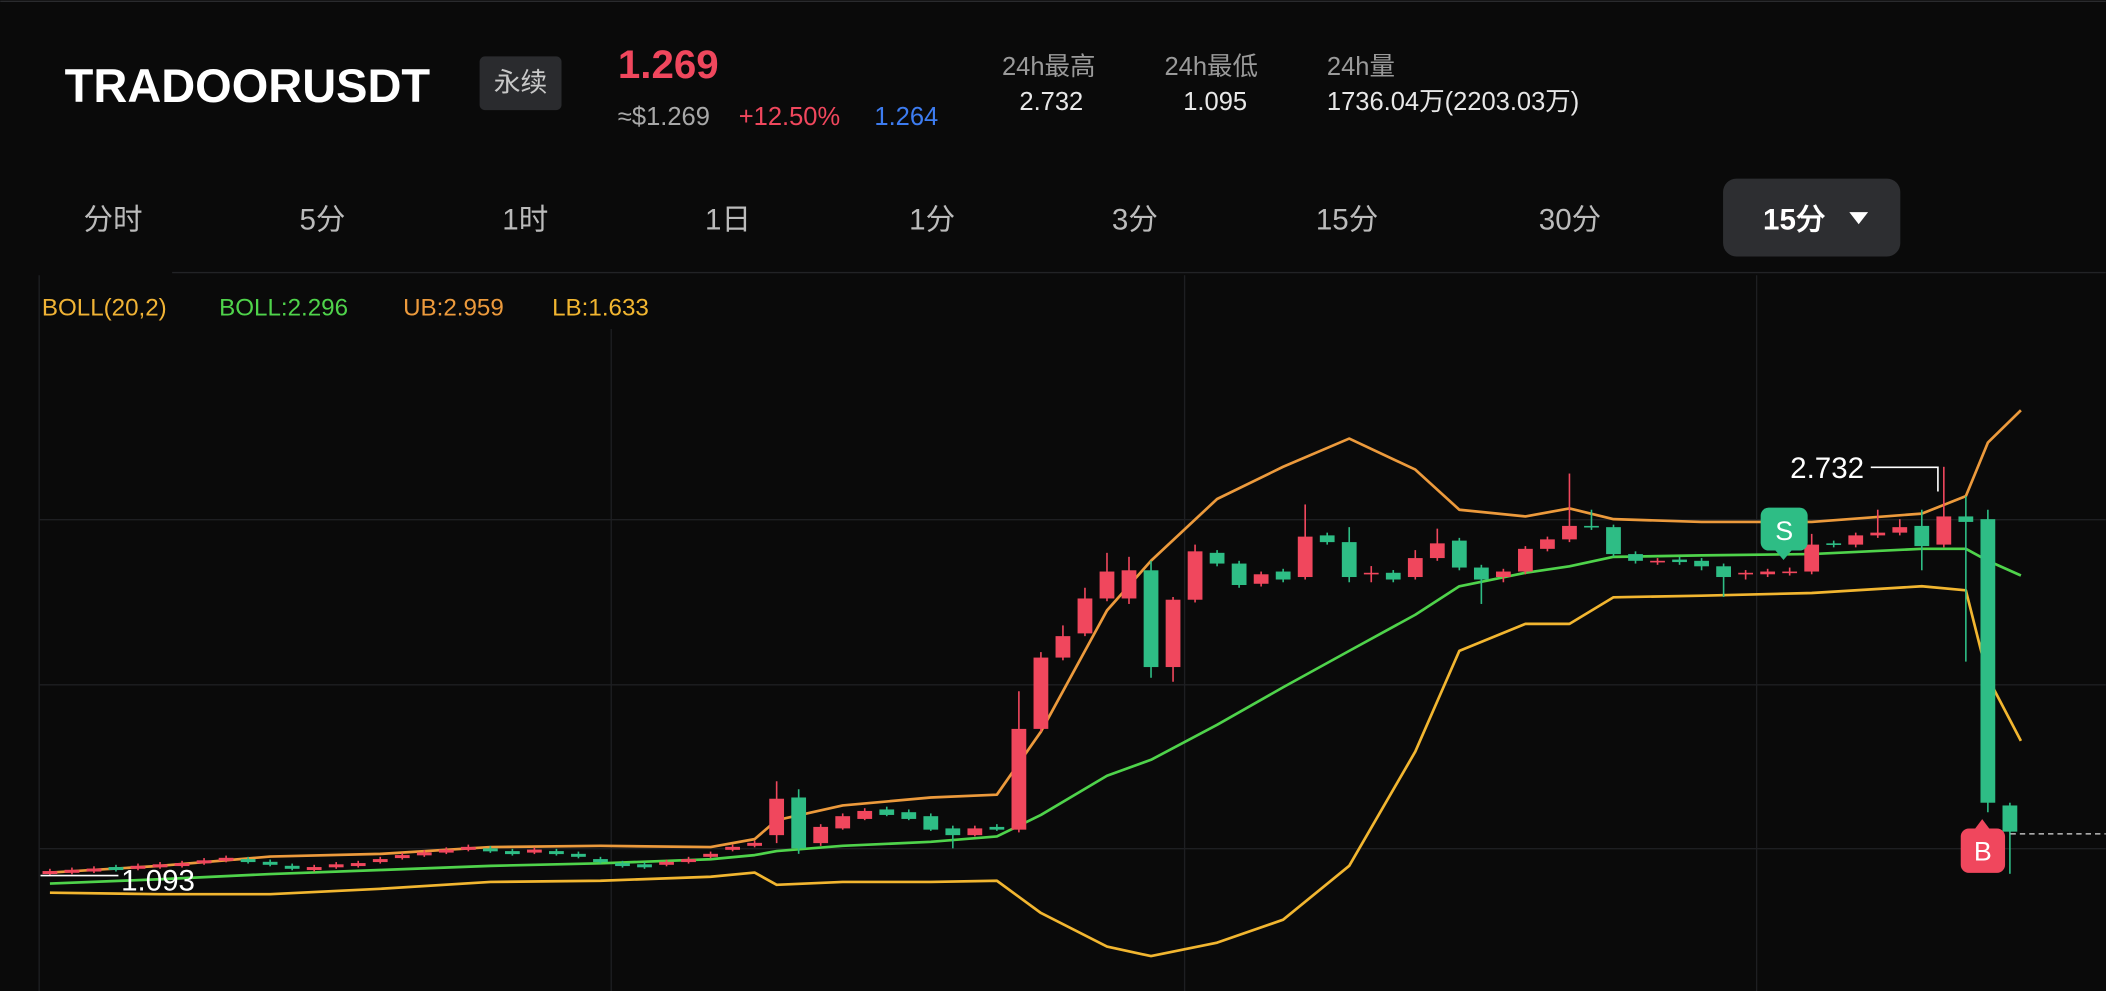 The height and width of the screenshot is (991, 2106). I want to click on high-label: 2.732, so click(1827, 468).